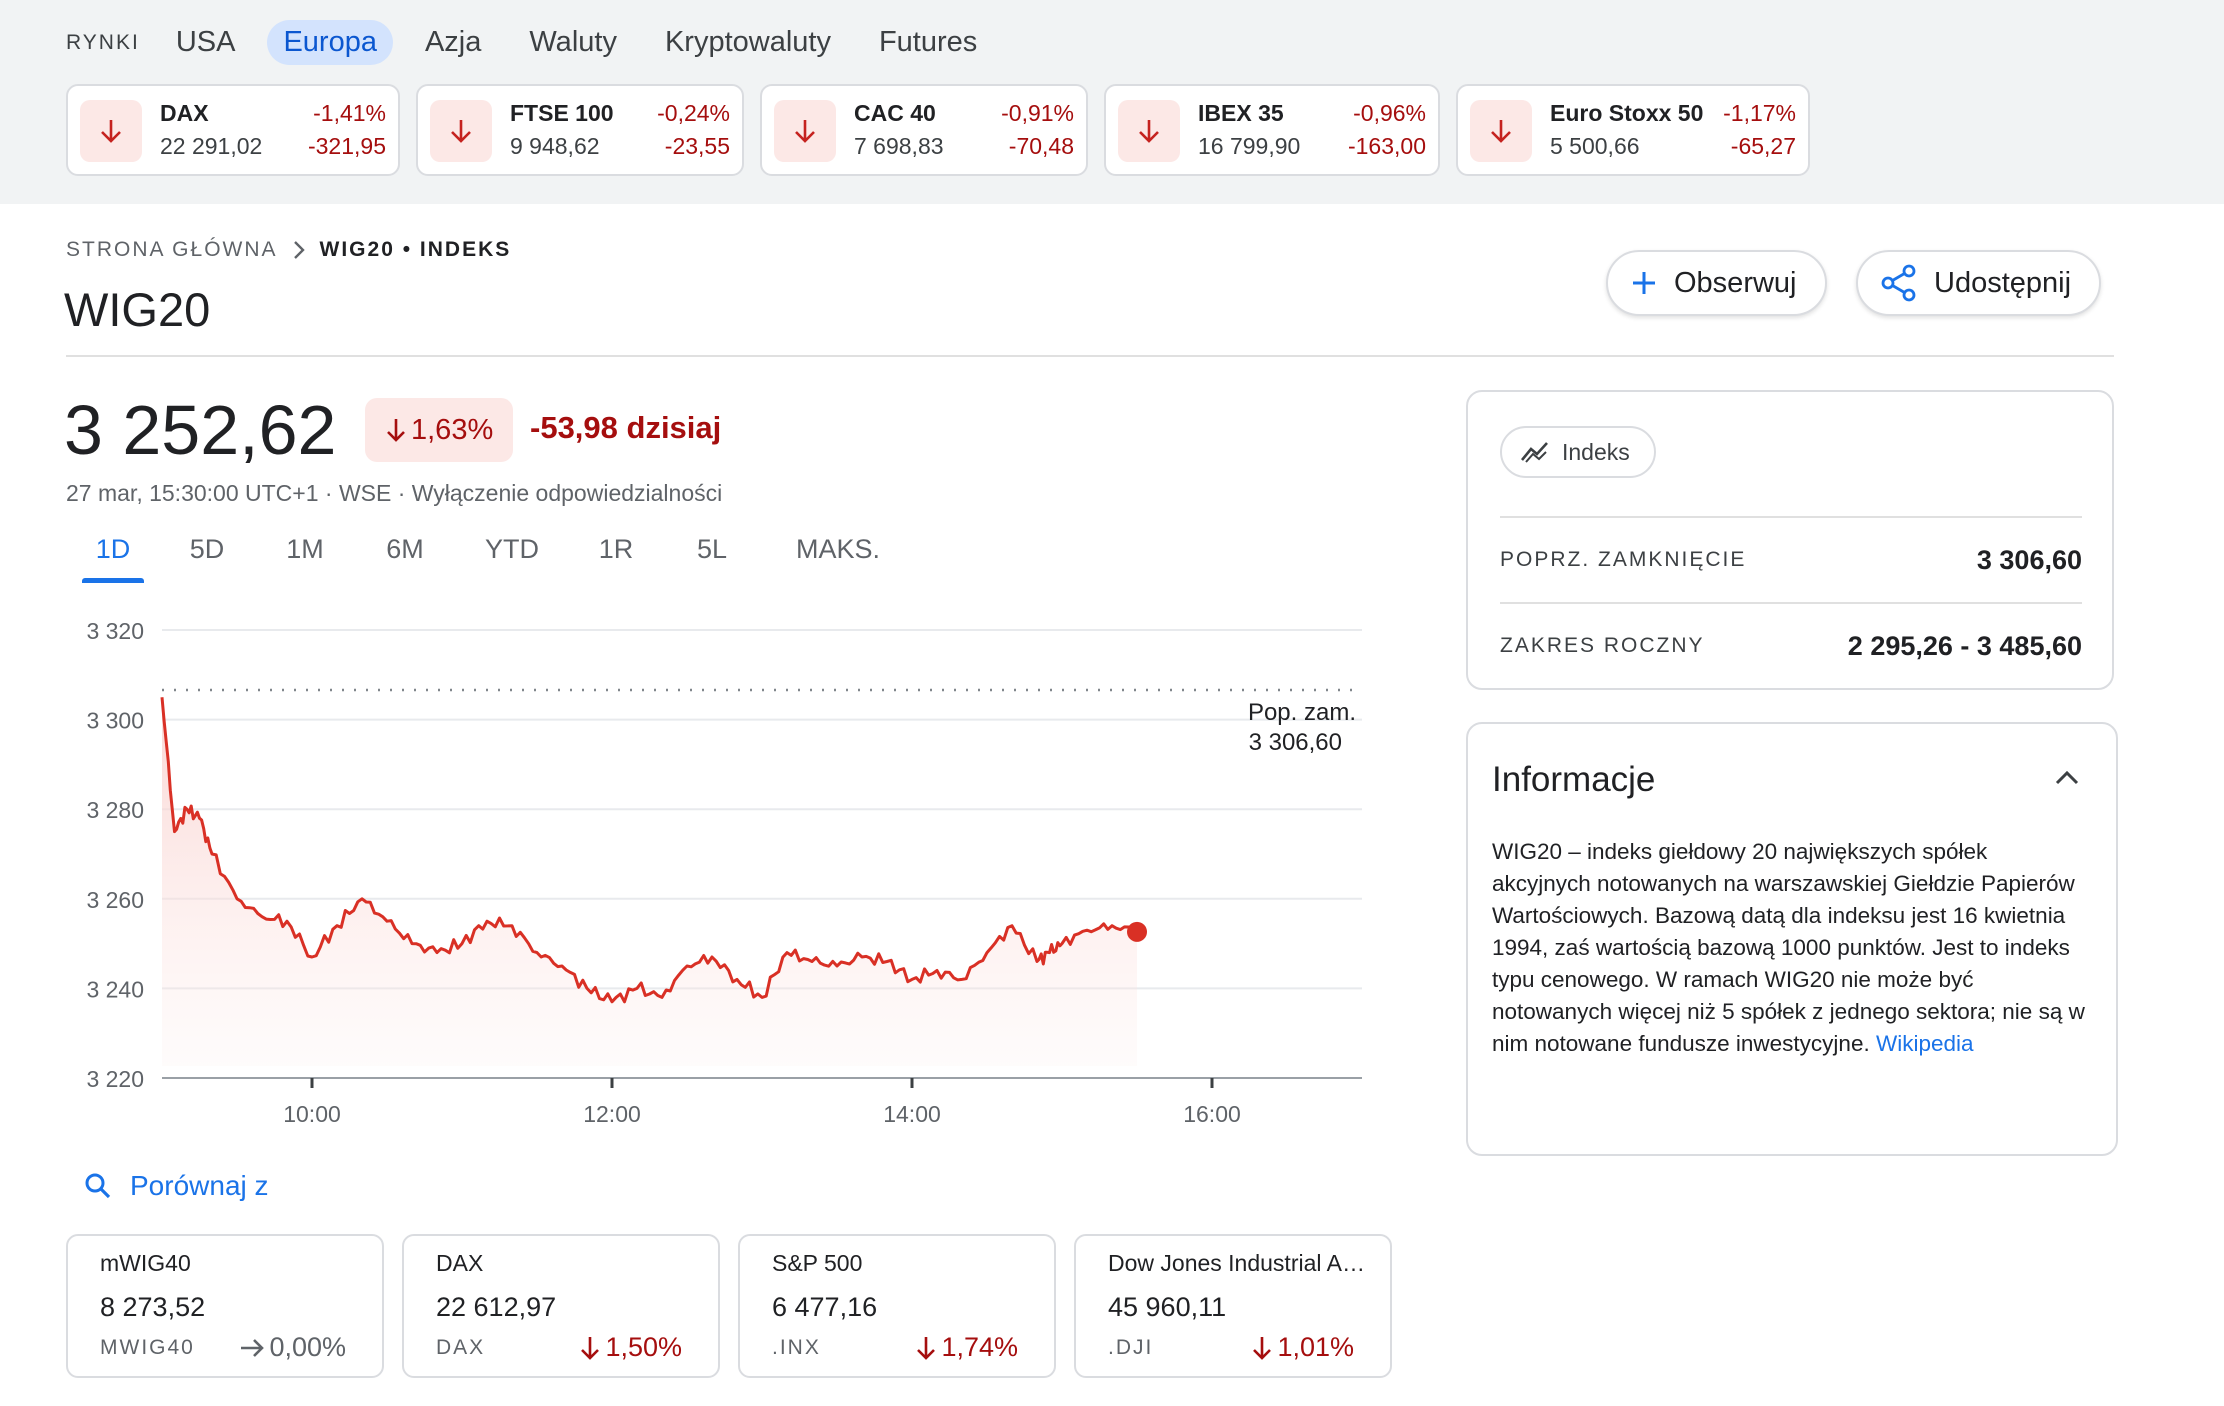  Describe the element at coordinates (330, 42) in the screenshot. I see `tab-europa: Europa` at that location.